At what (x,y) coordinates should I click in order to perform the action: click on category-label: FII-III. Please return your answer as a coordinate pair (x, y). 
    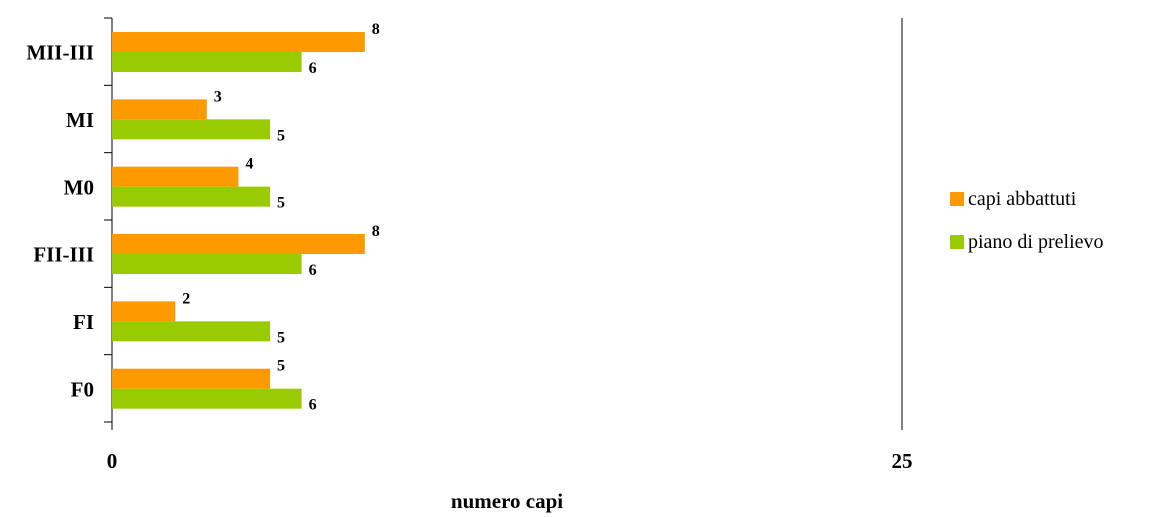
    Looking at the image, I should click on (63, 255).